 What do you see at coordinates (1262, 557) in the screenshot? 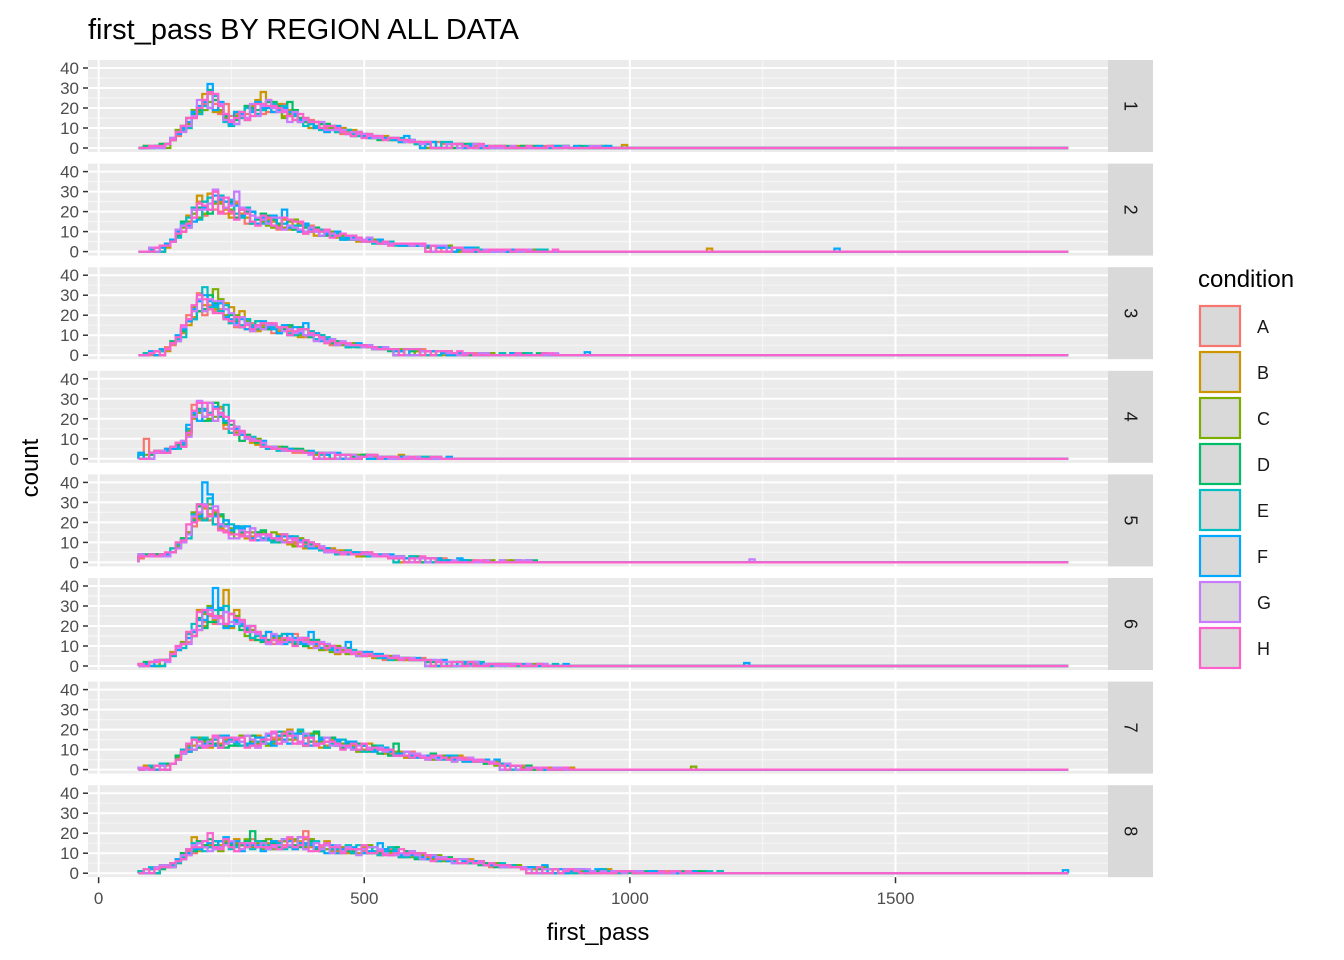
I see `legend-label: F` at bounding box center [1262, 557].